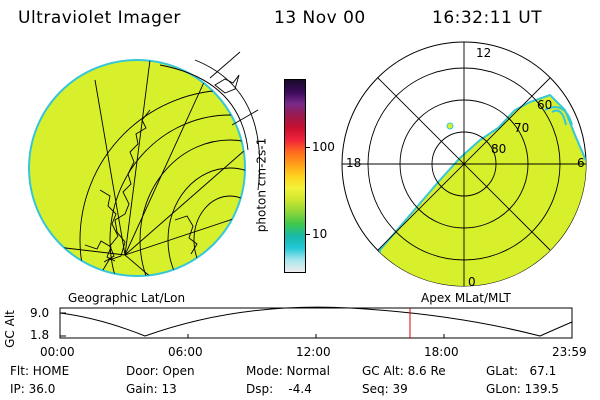 The width and height of the screenshot is (600, 400). What do you see at coordinates (33, 389) in the screenshot?
I see `status-ip: IP: 36.0` at bounding box center [33, 389].